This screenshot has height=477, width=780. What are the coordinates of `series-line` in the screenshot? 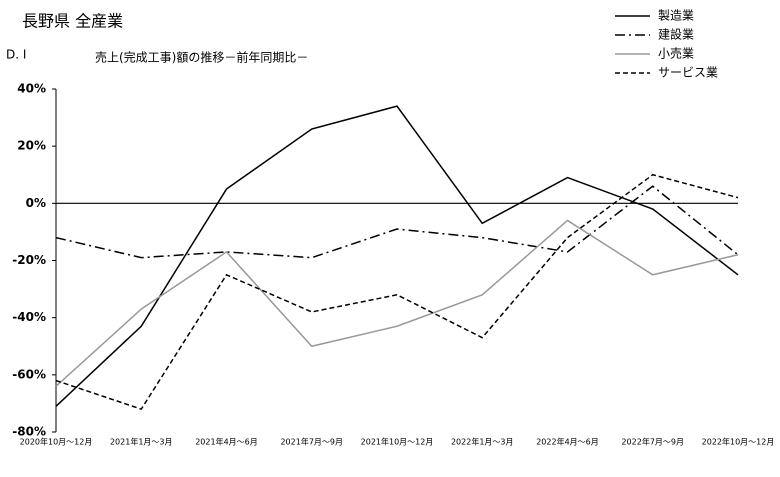 It's located at (397, 222).